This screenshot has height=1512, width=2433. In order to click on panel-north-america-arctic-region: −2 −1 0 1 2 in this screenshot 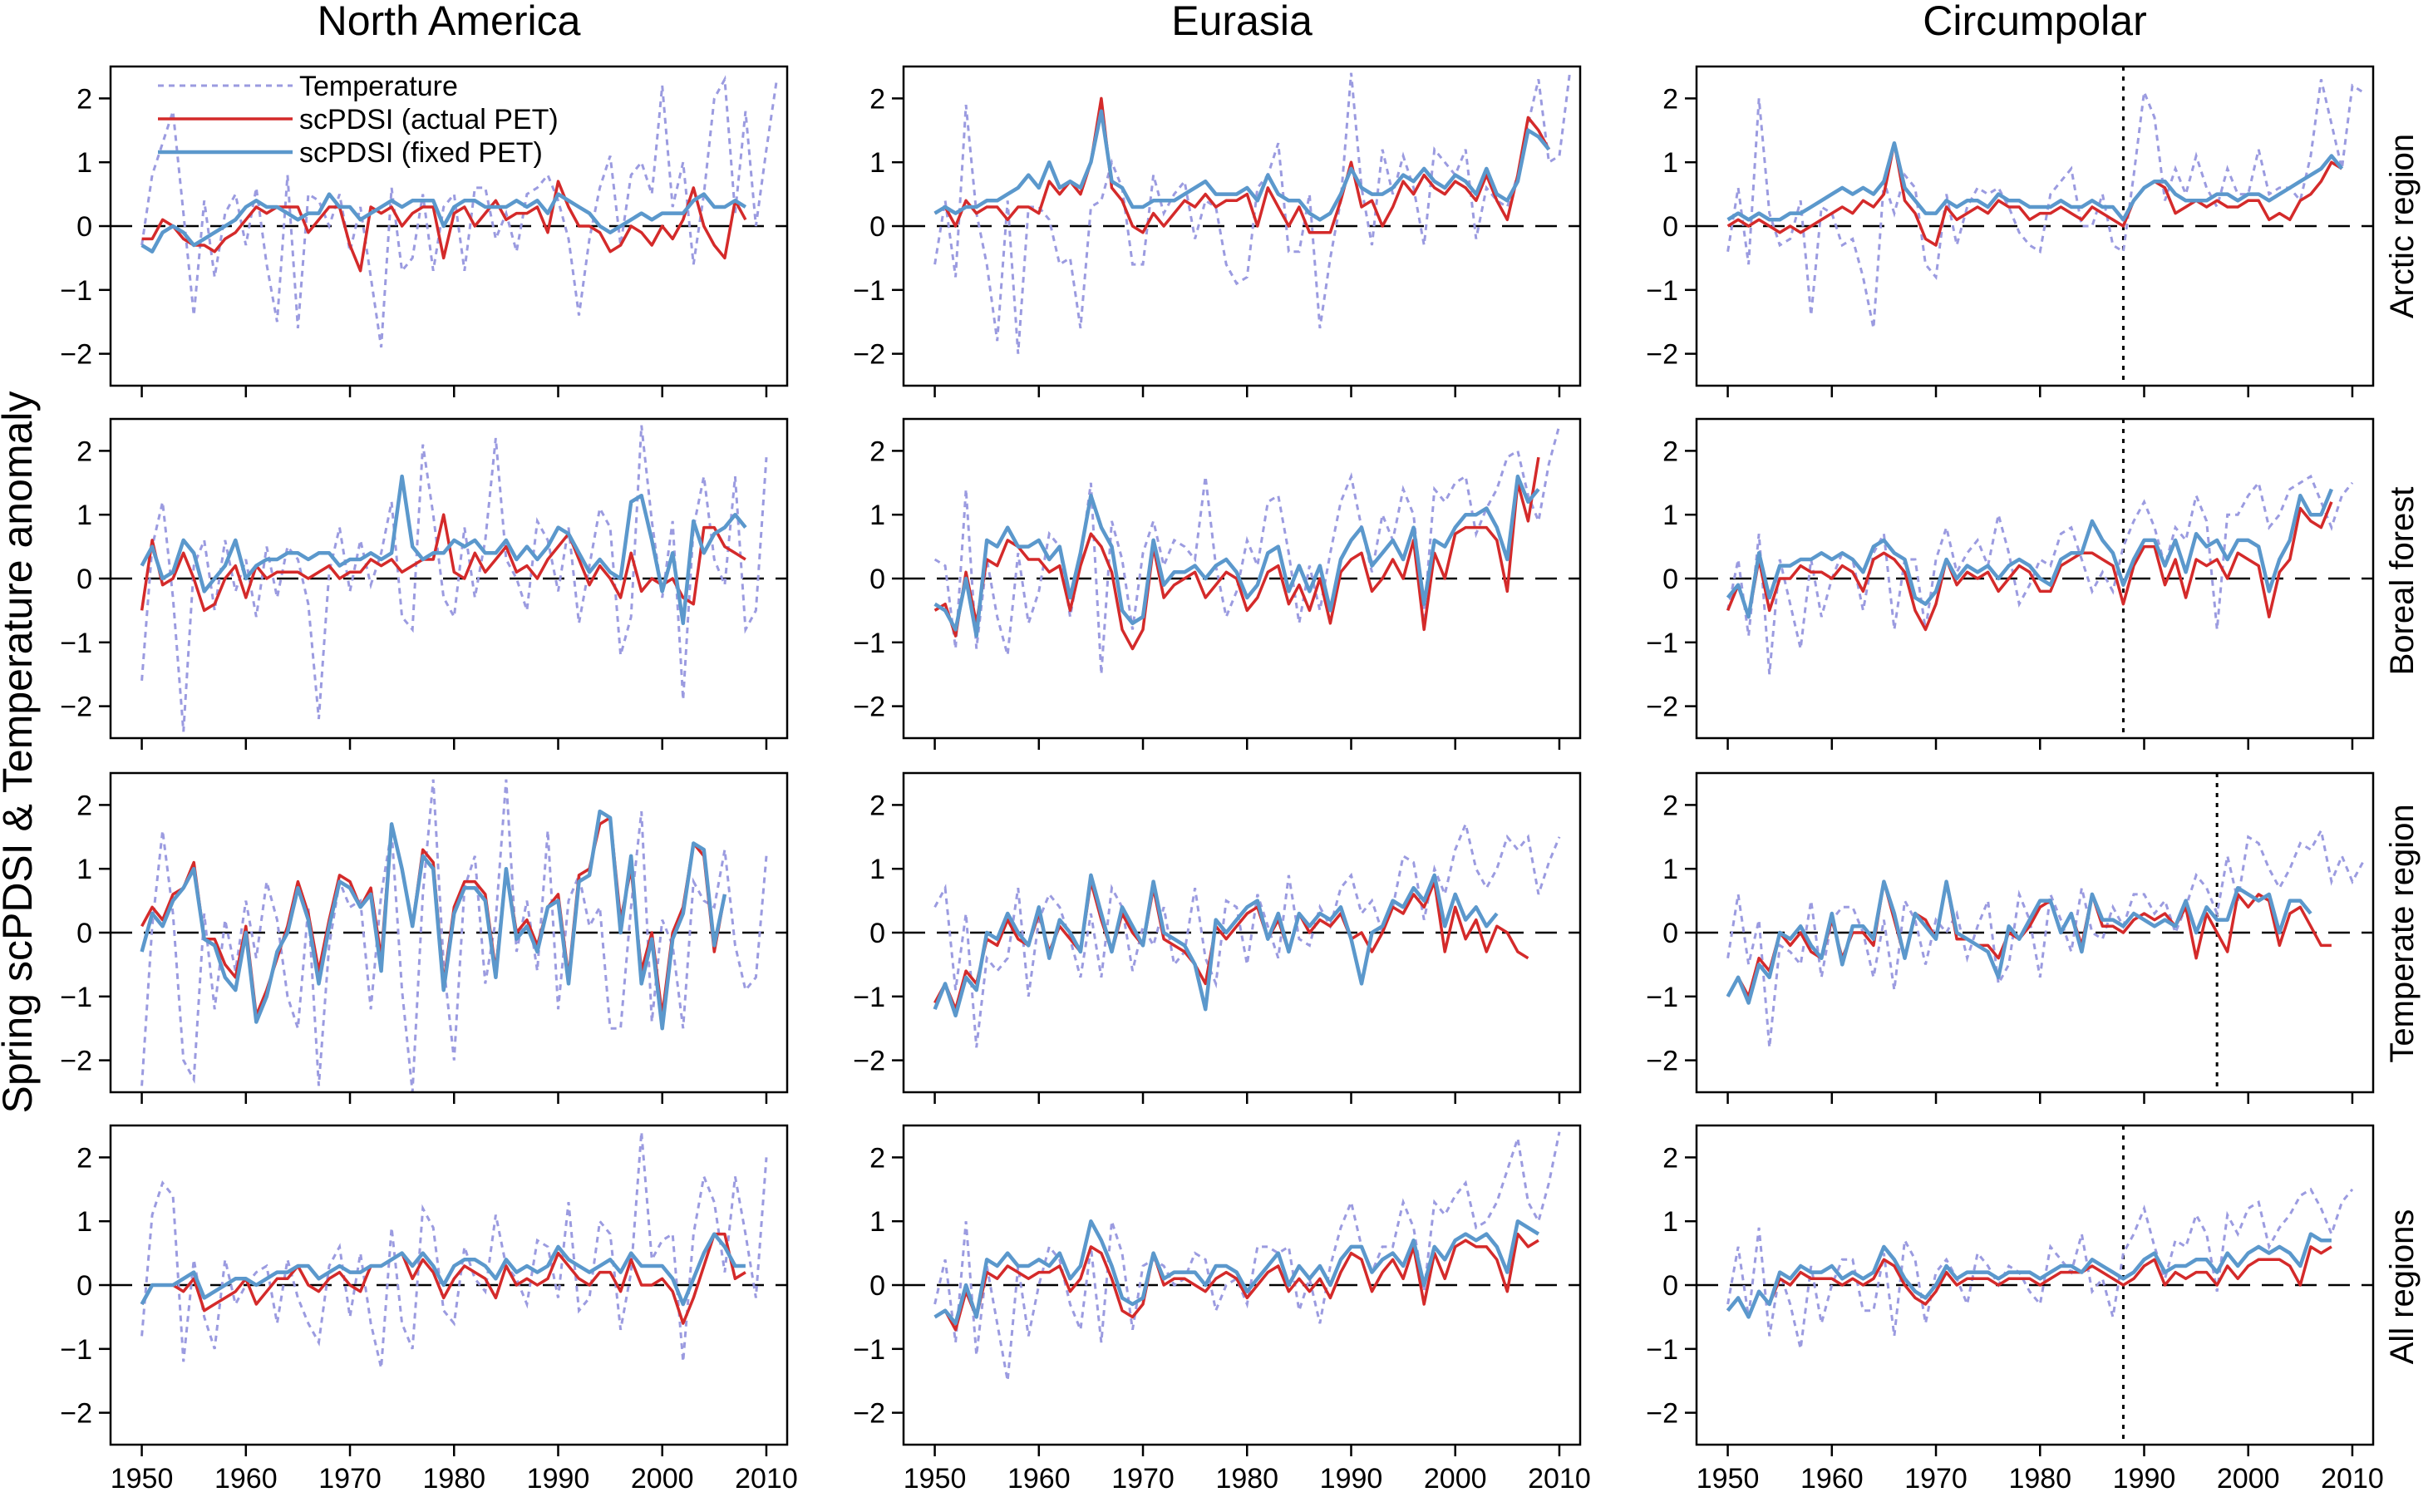, I will do `click(424, 231)`.